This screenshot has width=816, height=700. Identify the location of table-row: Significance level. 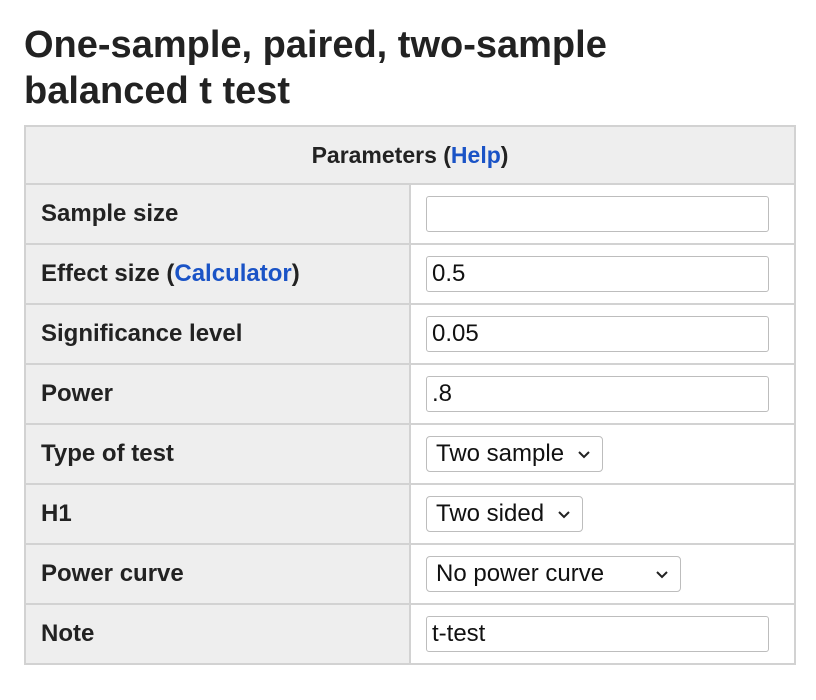
(410, 334).